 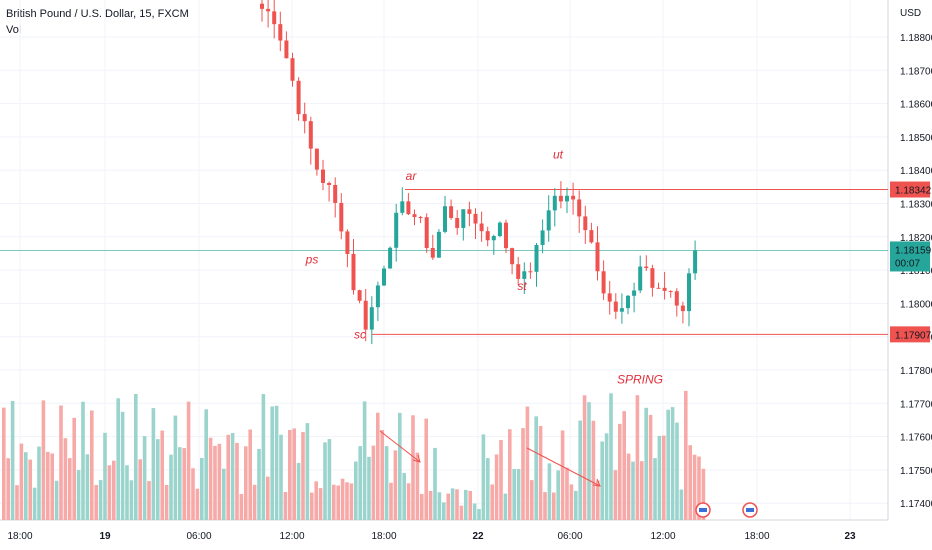 I want to click on x-tick-label: 19, so click(x=105, y=536).